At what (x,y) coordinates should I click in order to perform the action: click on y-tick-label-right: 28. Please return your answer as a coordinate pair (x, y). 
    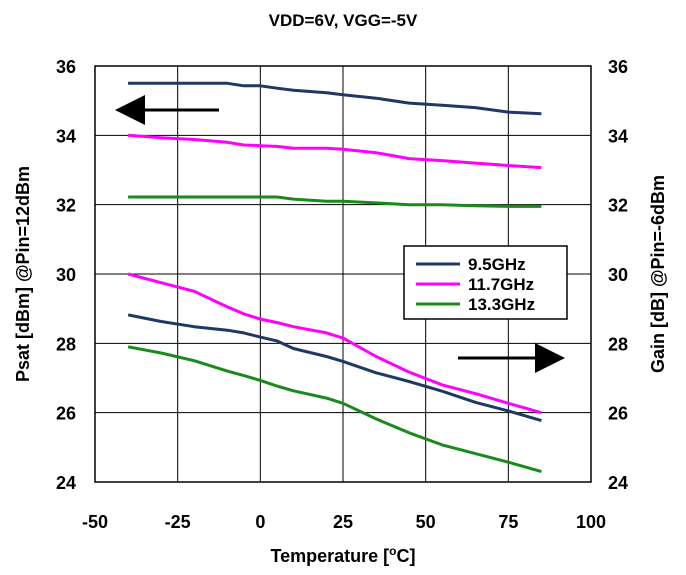
    Looking at the image, I should click on (618, 344).